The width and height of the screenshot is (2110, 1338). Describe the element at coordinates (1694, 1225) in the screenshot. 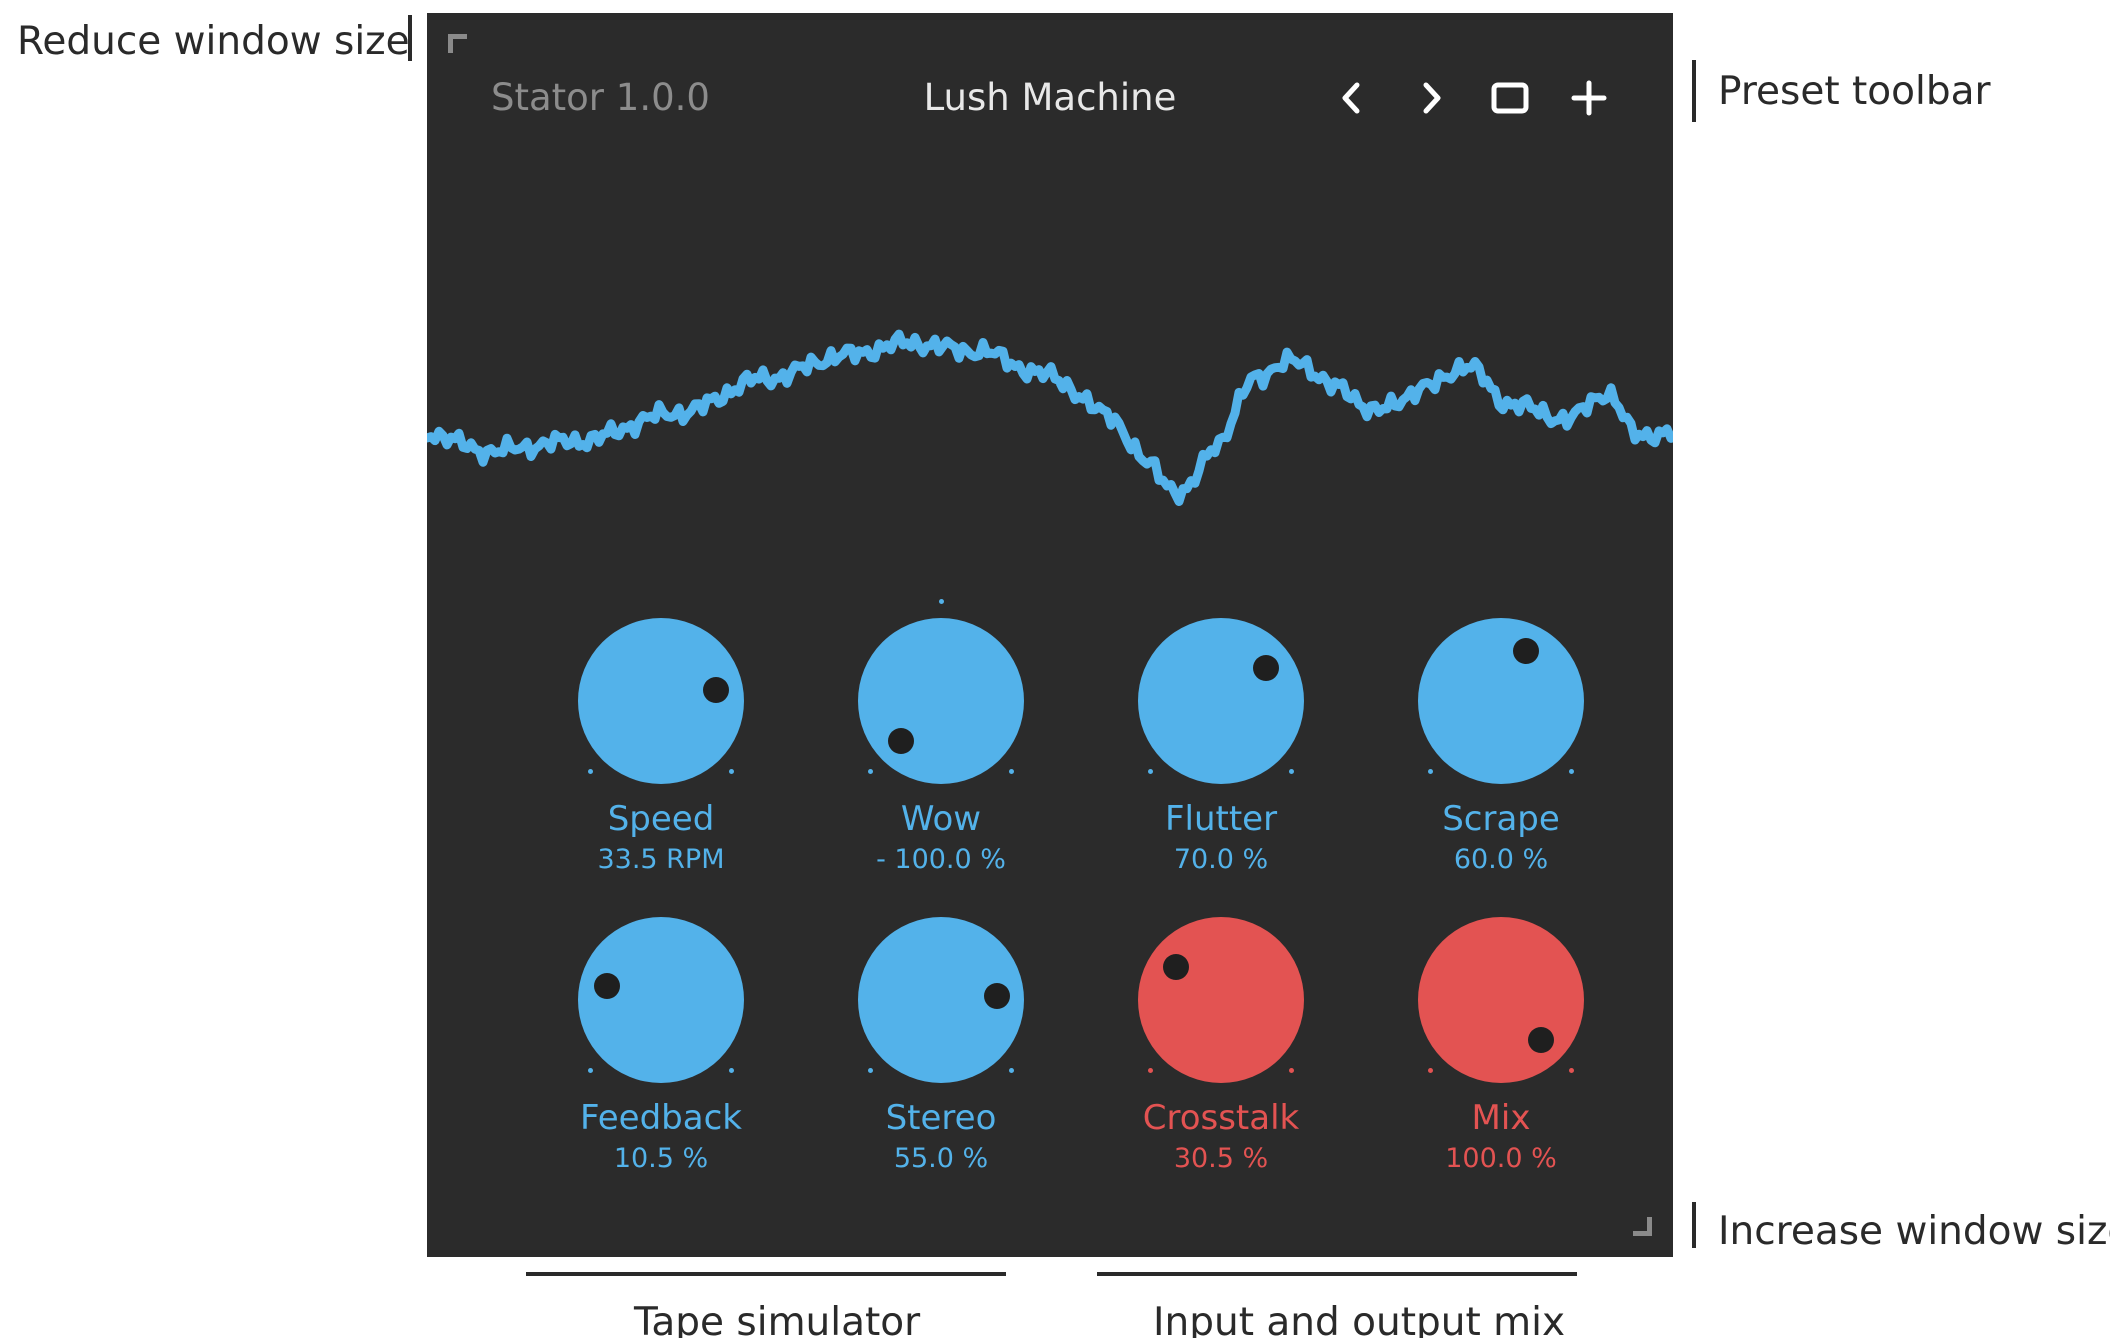

I see `annotation-bar-increase` at that location.